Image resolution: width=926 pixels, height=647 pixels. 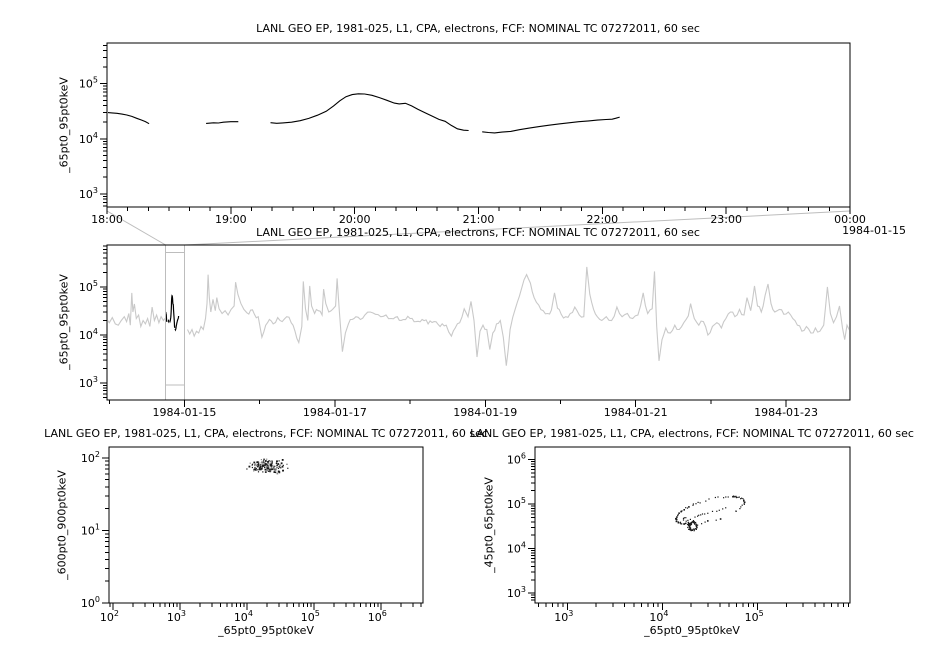 What do you see at coordinates (266, 525) in the screenshot?
I see `panel-frame` at bounding box center [266, 525].